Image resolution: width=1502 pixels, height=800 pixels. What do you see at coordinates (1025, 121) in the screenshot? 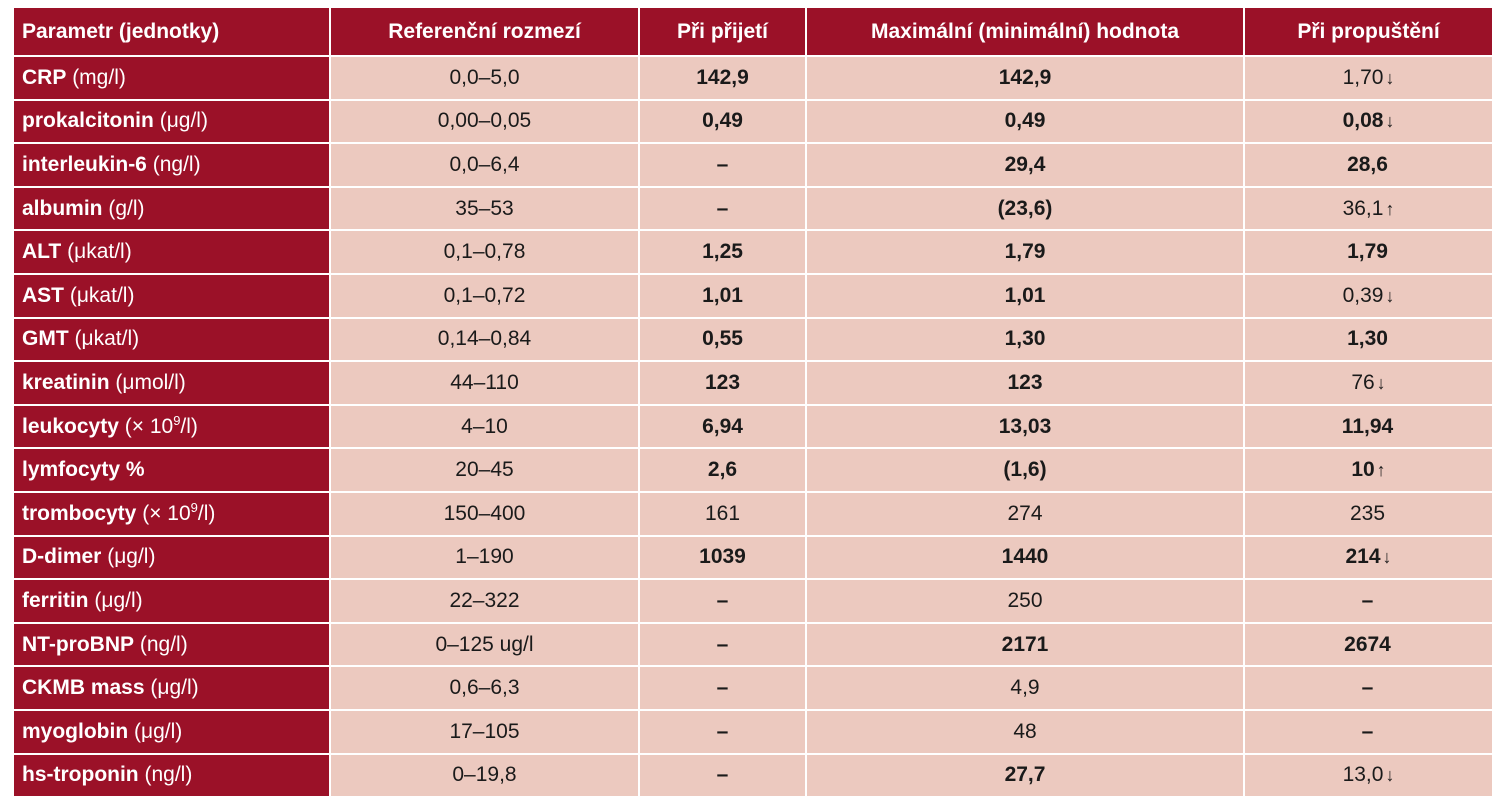
I see `max-min-cell: 0,49` at bounding box center [1025, 121].